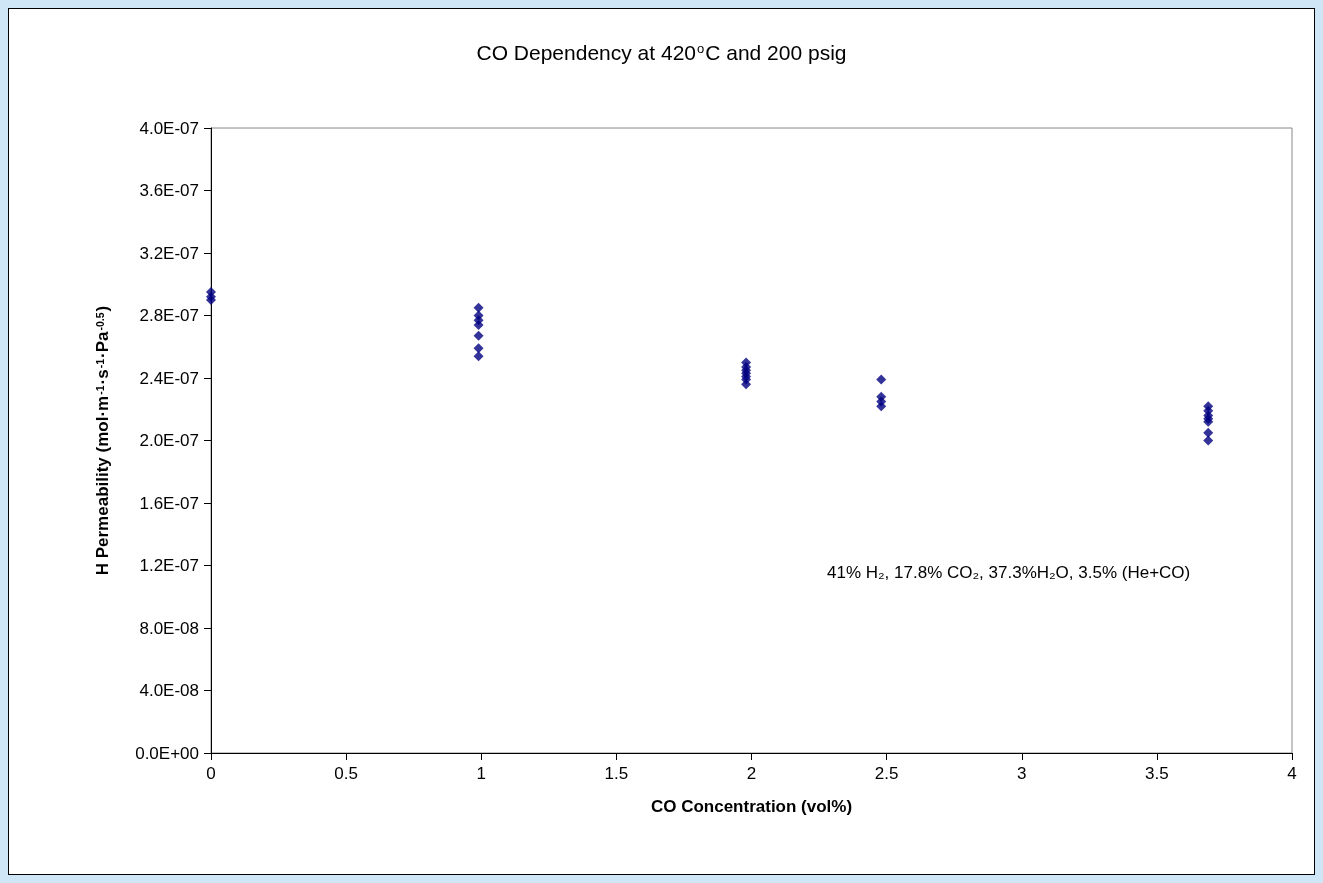  What do you see at coordinates (886, 773) in the screenshot?
I see `x-tick-label: 2.5` at bounding box center [886, 773].